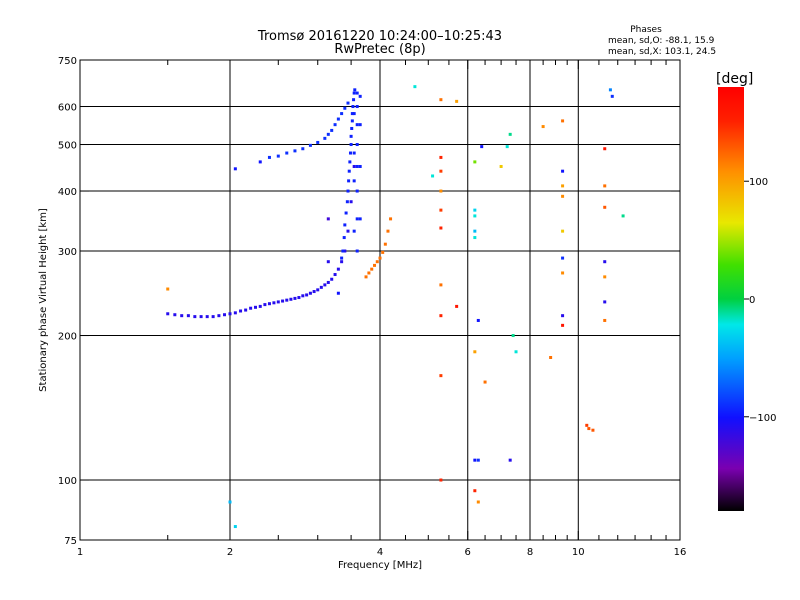 This screenshot has height=600, width=800. I want to click on colorbar-tick-label: 0, so click(752, 300).